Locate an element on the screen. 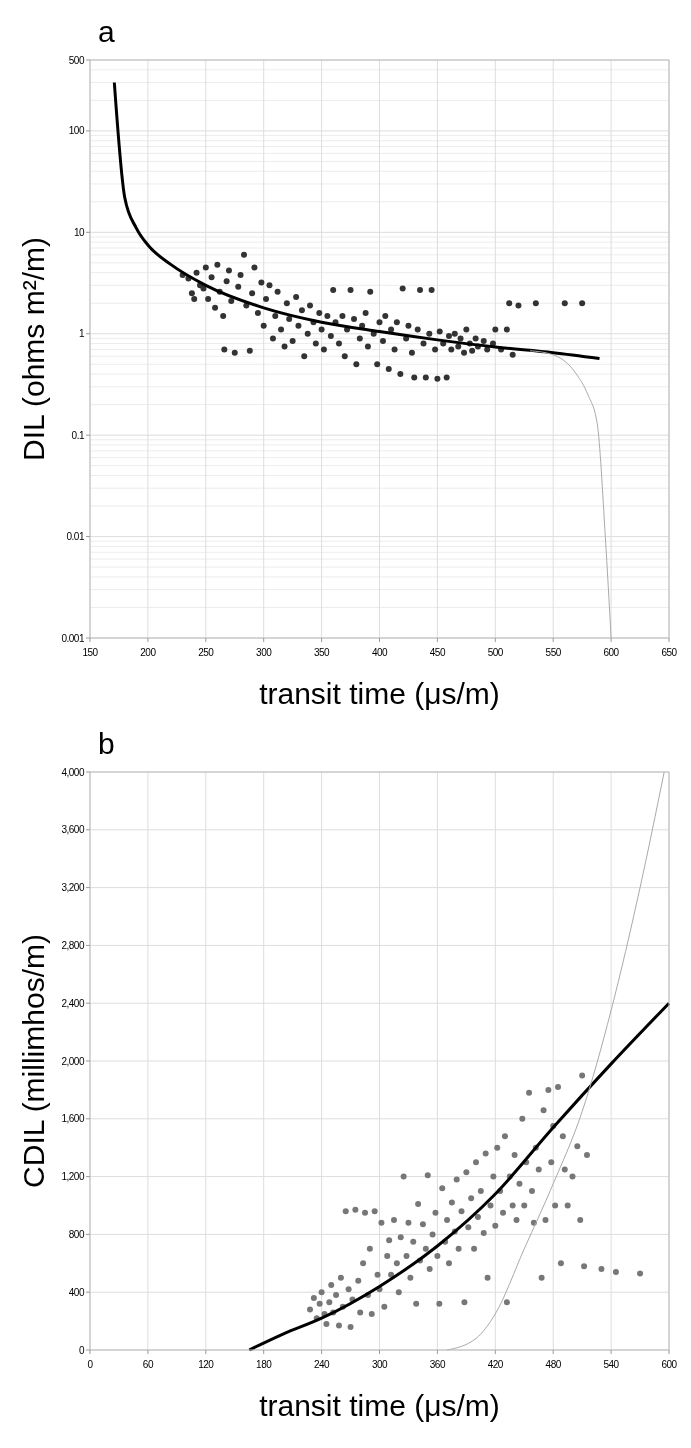 Image resolution: width=691 pixels, height=1448 pixels. x-tick-label: 360 is located at coordinates (437, 1364).